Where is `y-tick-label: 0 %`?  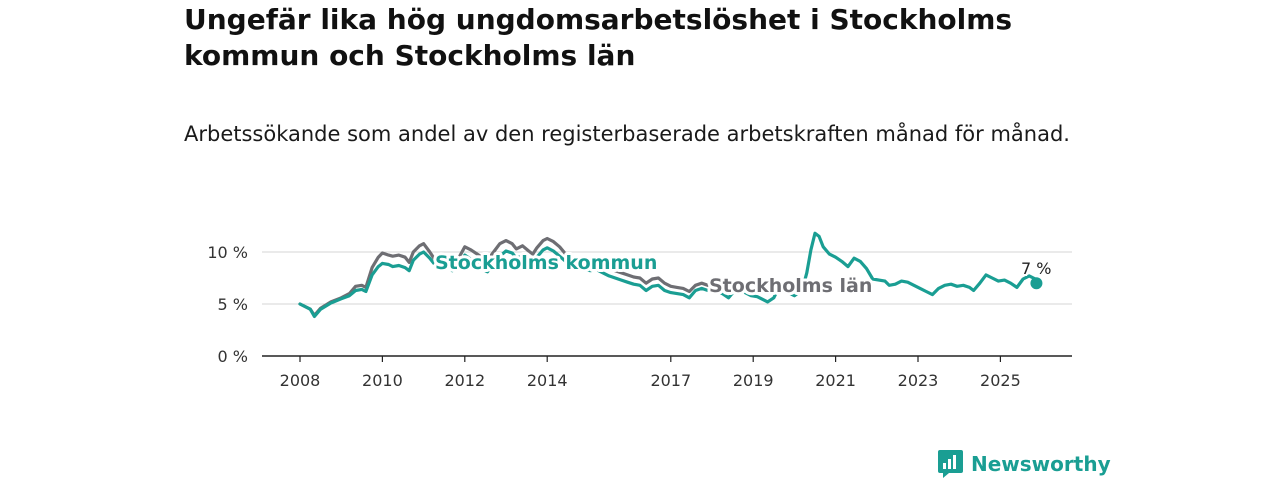
y-tick-label: 0 % is located at coordinates (233, 356).